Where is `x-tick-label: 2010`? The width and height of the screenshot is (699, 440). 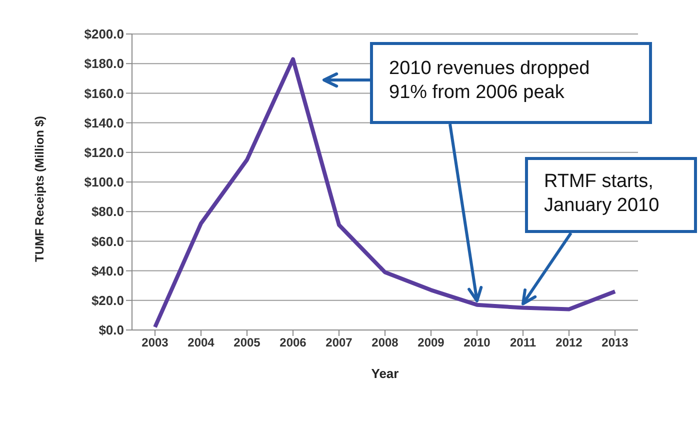 x-tick-label: 2010 is located at coordinates (477, 343).